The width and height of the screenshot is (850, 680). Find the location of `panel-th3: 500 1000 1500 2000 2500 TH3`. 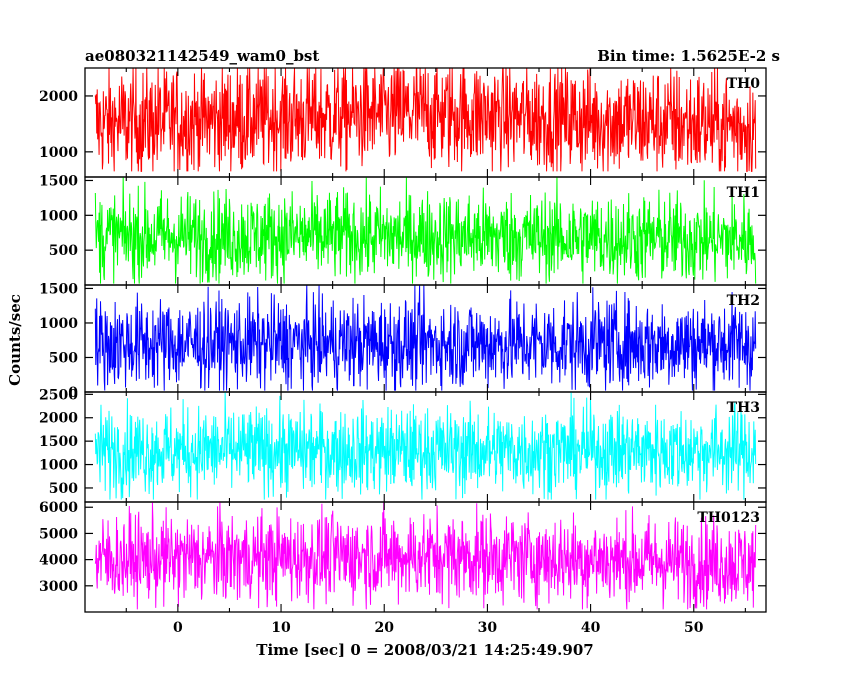

panel-th3: 500 1000 1500 2000 2500 TH3 is located at coordinates (403, 445).